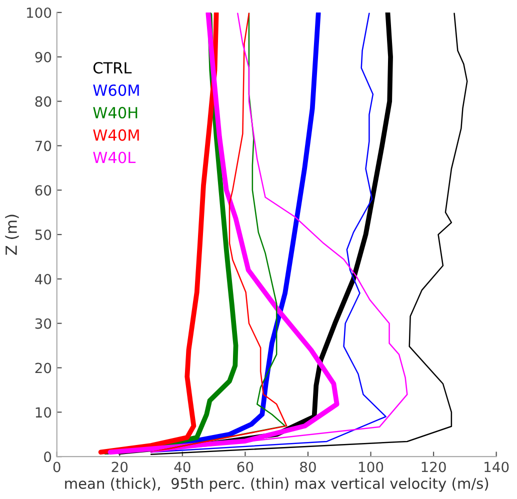  I want to click on x-axis-title: mean (thick), 95th perc. (thin) max vertical velocity (m/s), so click(276, 485).